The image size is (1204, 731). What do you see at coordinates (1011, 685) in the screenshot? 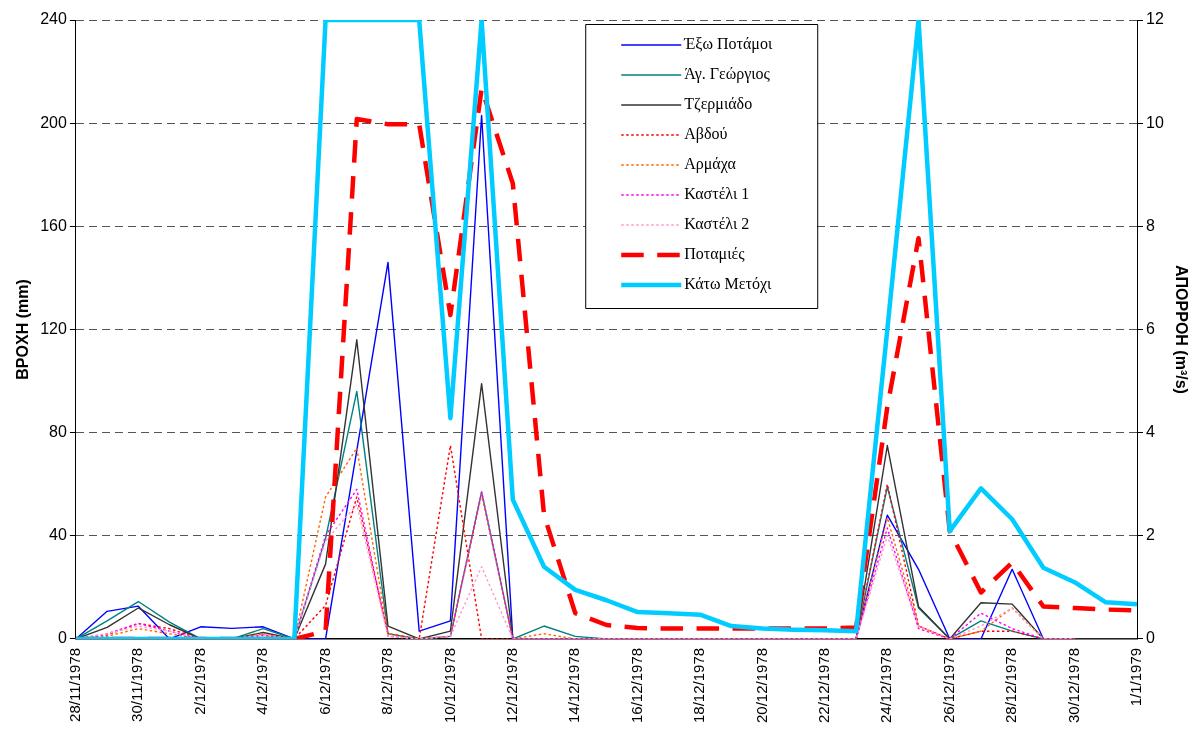
I see `x-tick-label: 28/12/1978` at bounding box center [1011, 685].